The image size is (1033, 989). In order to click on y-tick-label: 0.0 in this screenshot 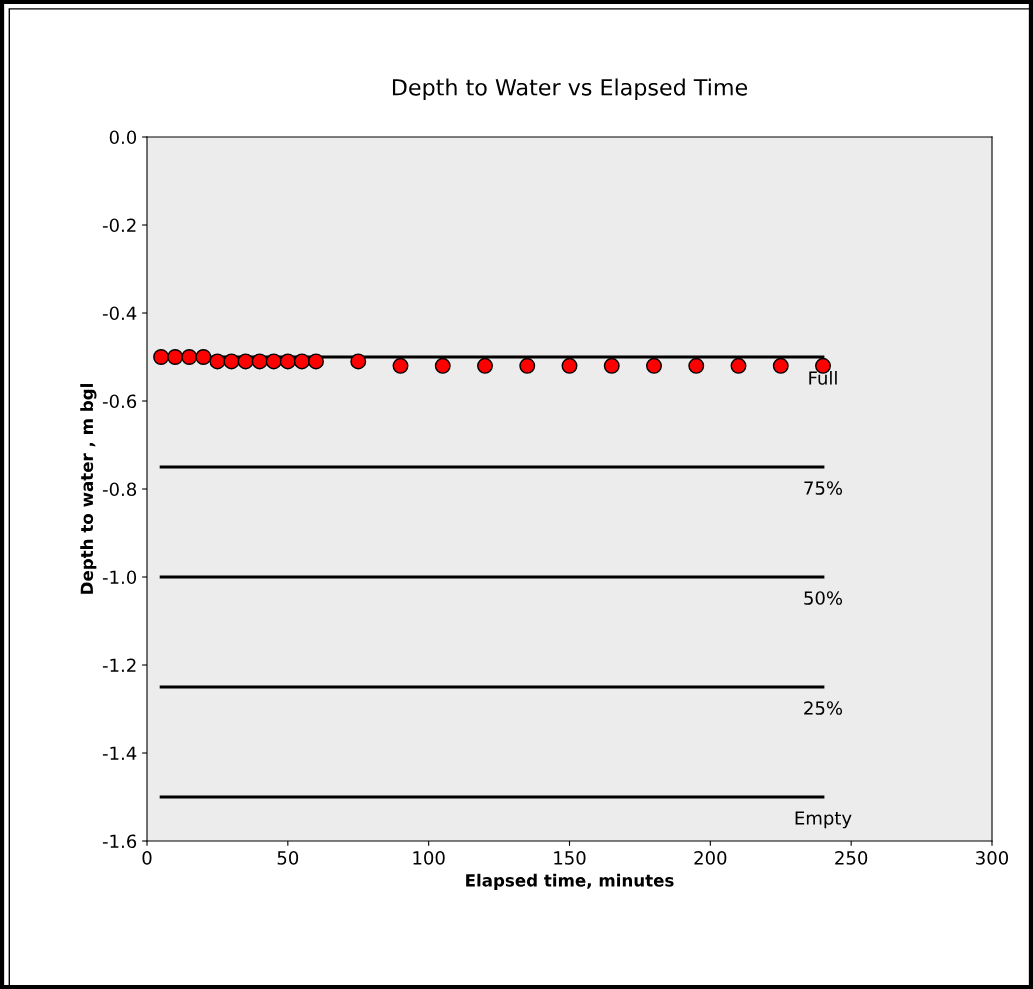, I will do `click(123, 137)`.